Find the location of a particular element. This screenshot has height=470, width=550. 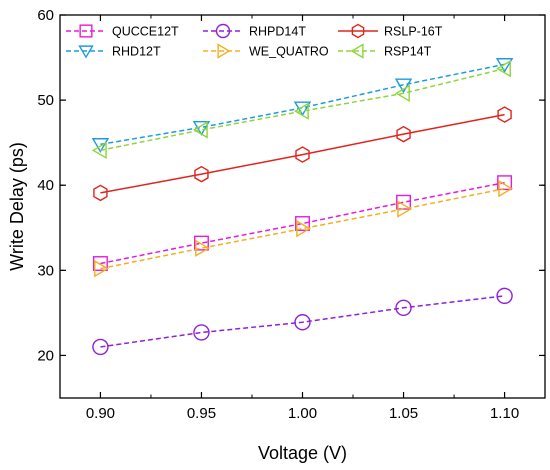

legend-item-rhd12t: RHD12T is located at coordinates (113, 52).